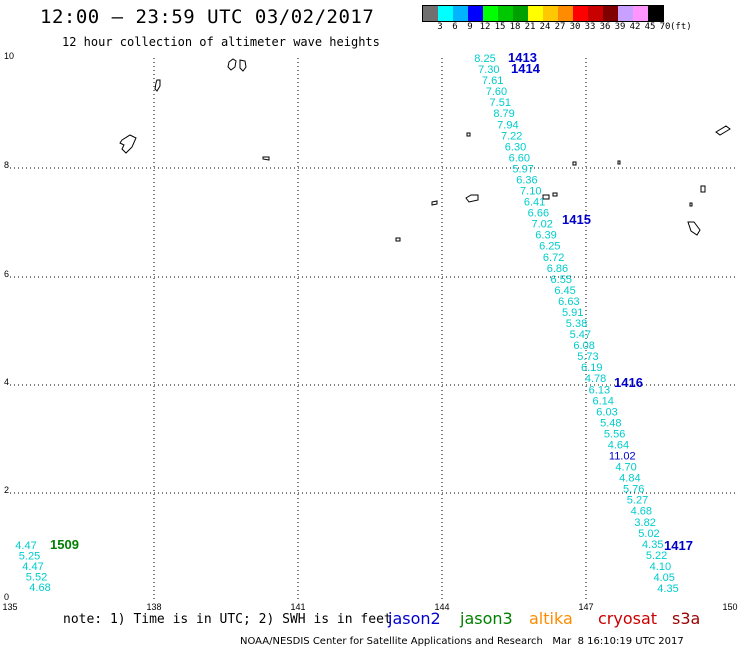 The height and width of the screenshot is (650, 740). What do you see at coordinates (663, 578) in the screenshot?
I see `swh-value: 4.05` at bounding box center [663, 578].